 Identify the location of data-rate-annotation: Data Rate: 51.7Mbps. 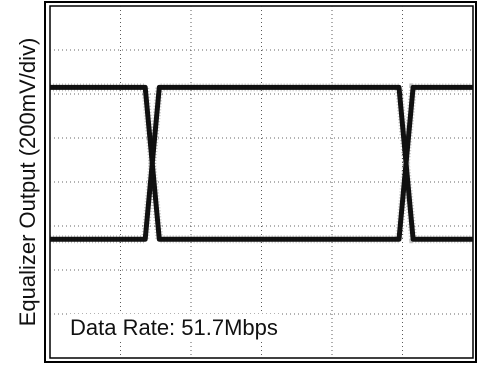
(174, 328).